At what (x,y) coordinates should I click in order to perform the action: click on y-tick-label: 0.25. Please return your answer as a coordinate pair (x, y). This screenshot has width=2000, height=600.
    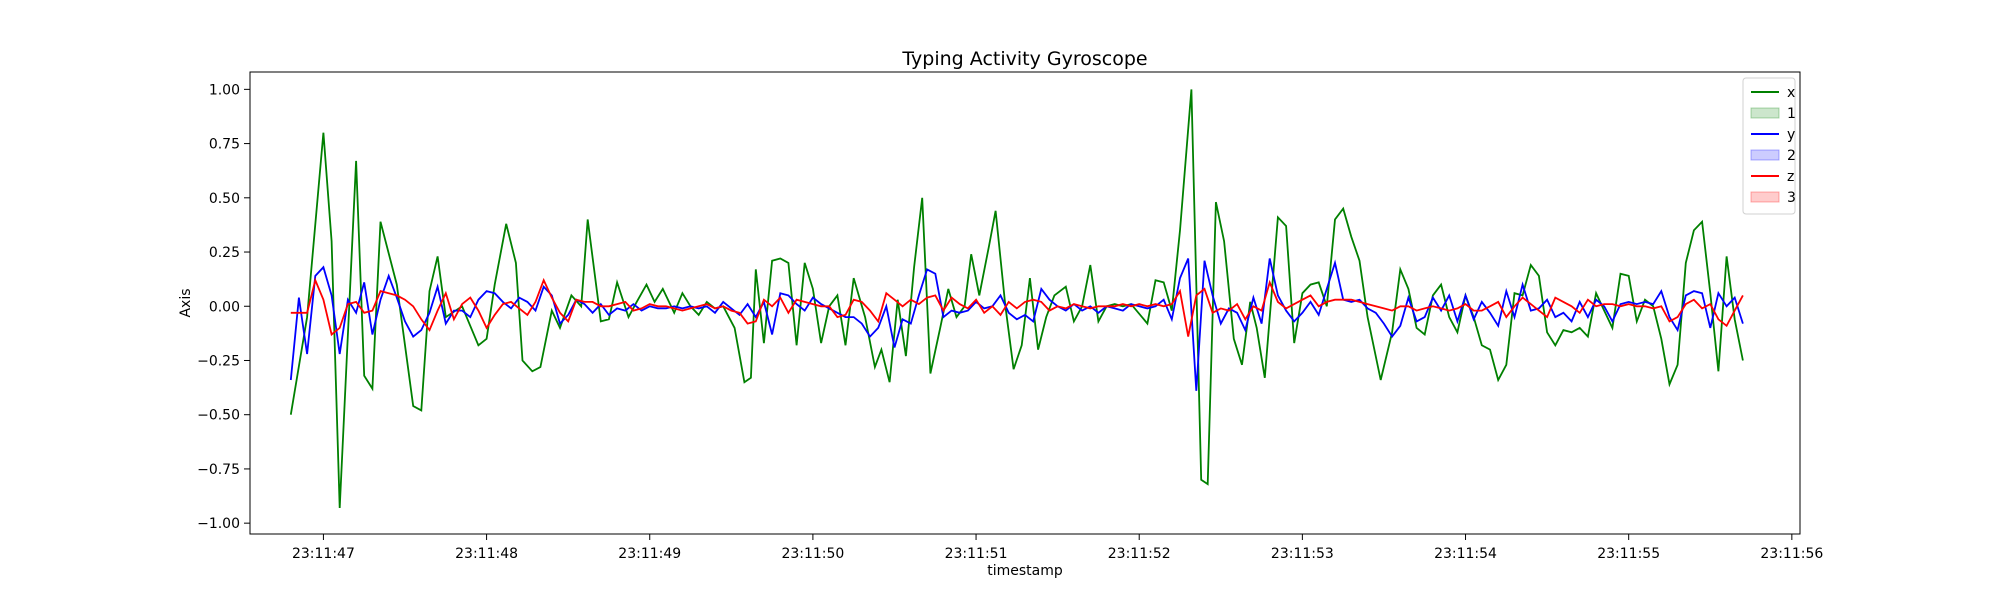
    Looking at the image, I should click on (224, 253).